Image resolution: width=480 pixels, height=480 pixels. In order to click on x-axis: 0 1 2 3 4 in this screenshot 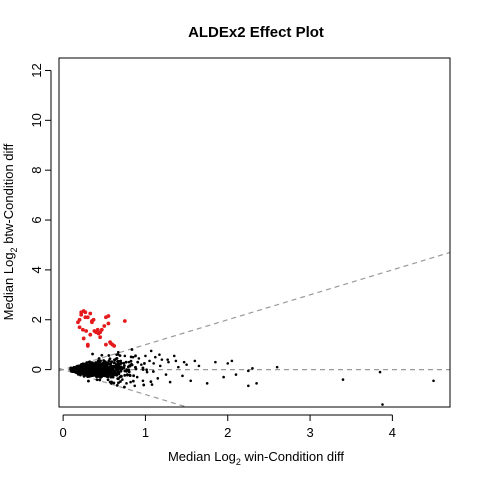, I will do `click(227, 427)`.